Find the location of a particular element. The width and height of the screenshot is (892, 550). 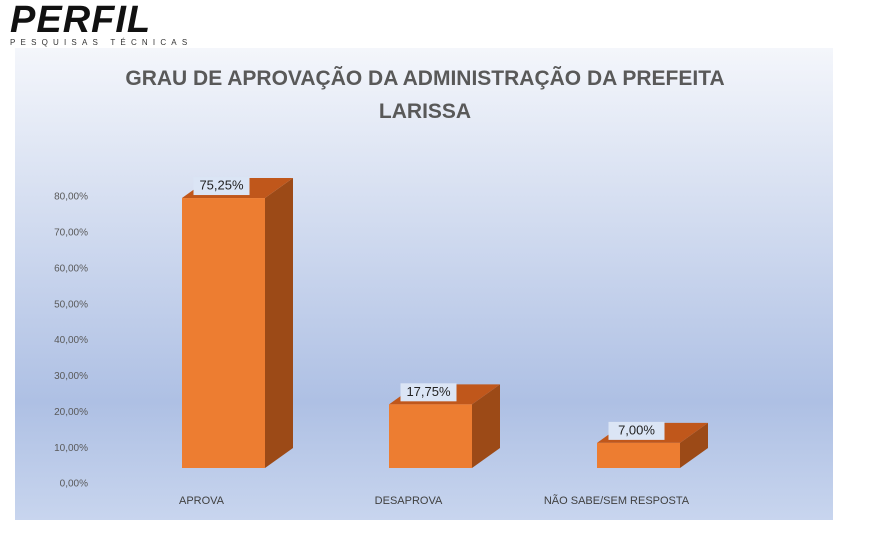

value-label: 7,00% is located at coordinates (636, 429).